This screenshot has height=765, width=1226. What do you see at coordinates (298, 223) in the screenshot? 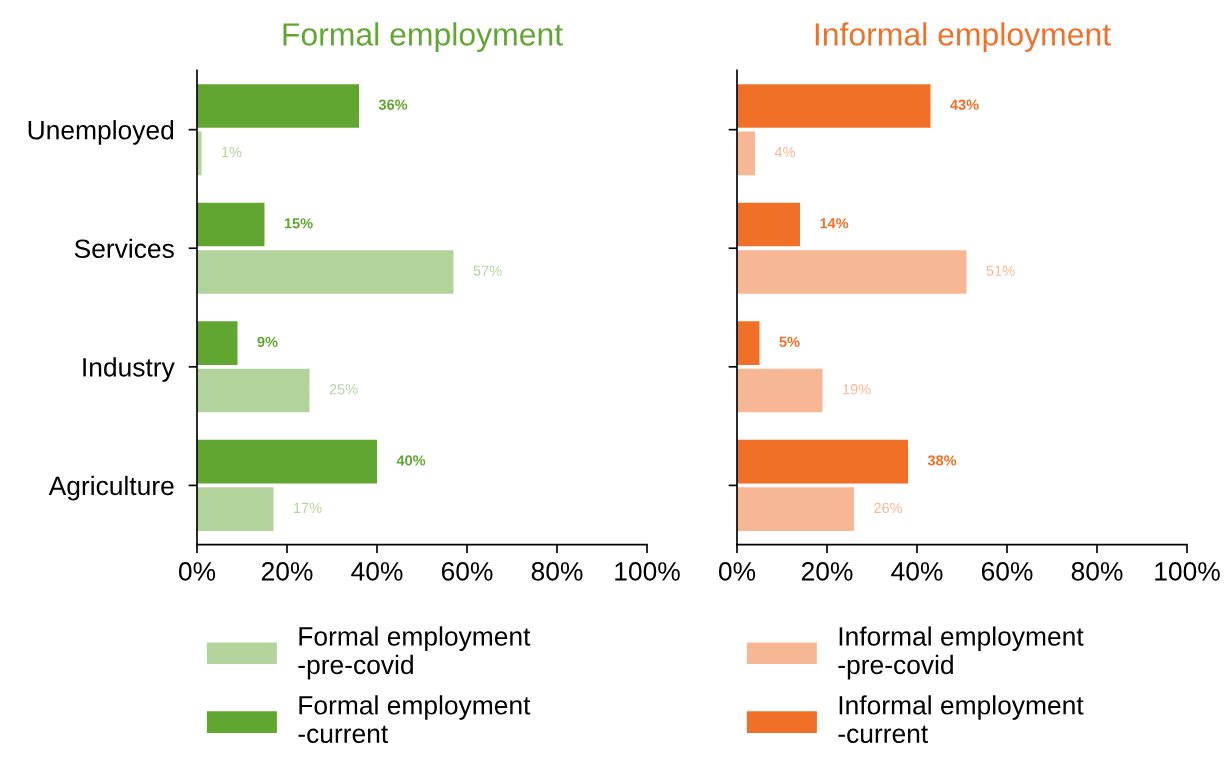
I see `data-label: 15%` at bounding box center [298, 223].